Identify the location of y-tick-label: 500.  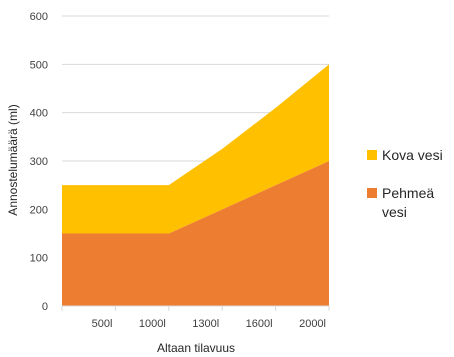
(39, 65).